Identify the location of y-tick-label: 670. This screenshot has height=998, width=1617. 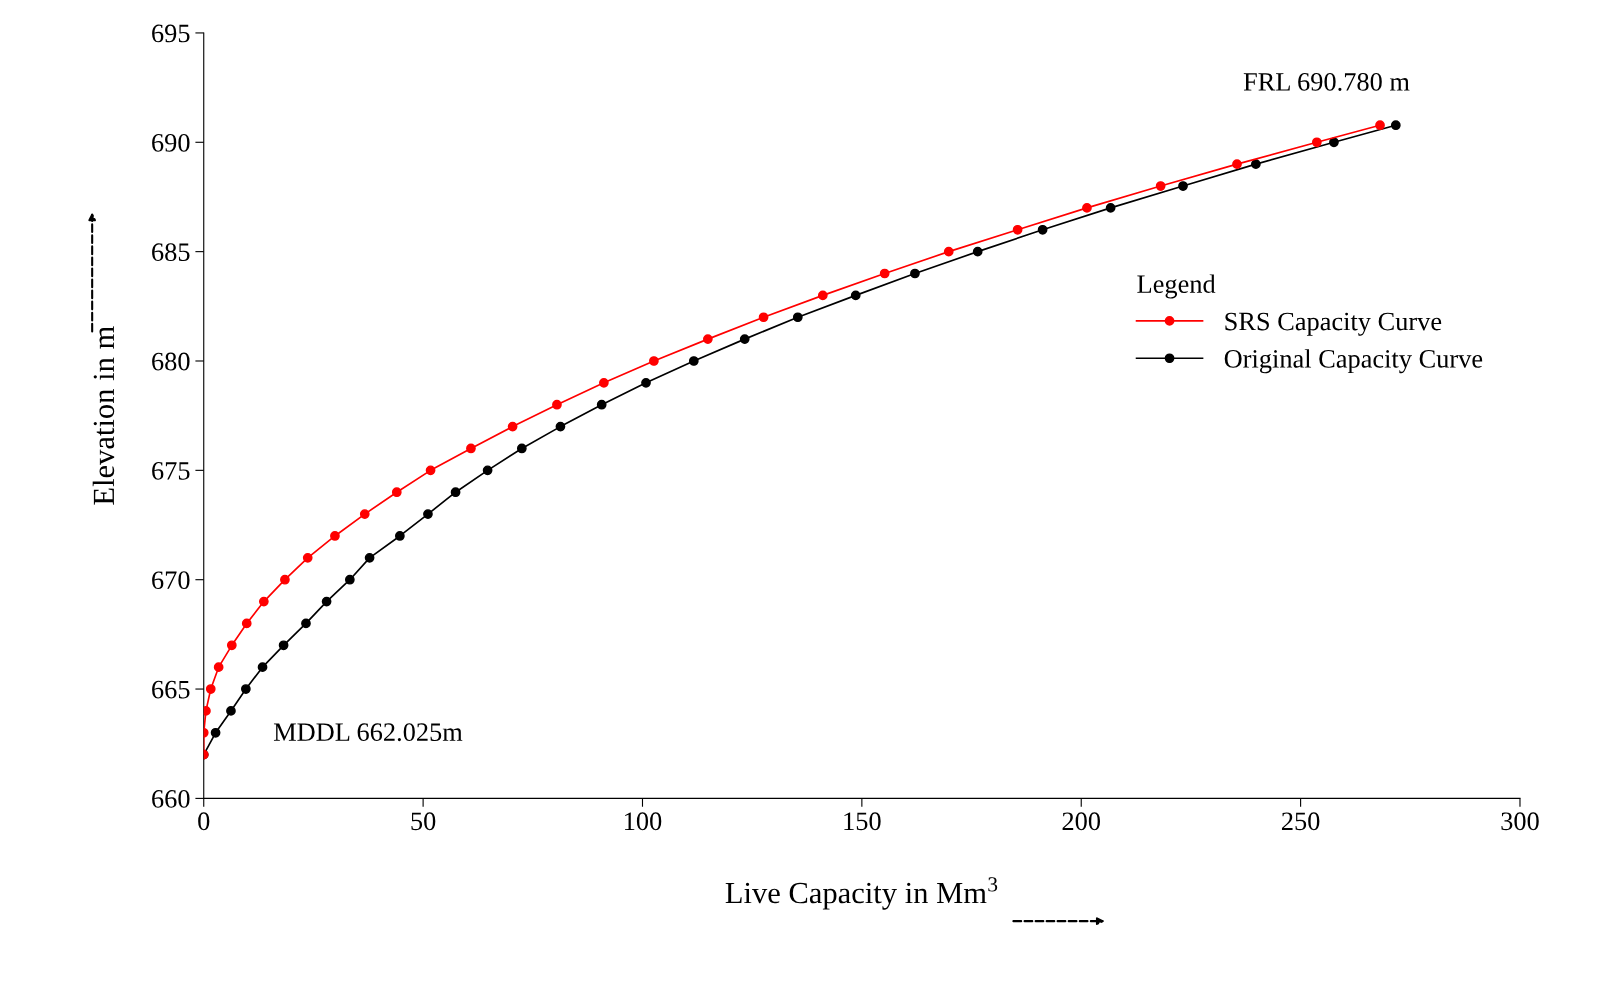
(171, 580).